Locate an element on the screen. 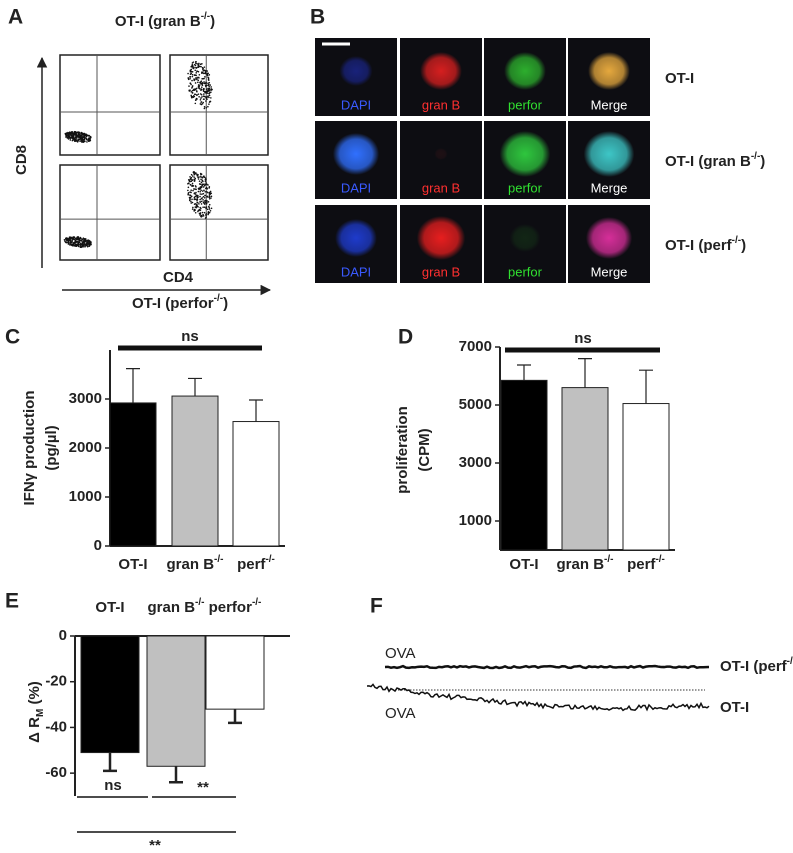 This screenshot has width=793, height=853. y-axis-label: Δ RM (%) is located at coordinates (36, 712).